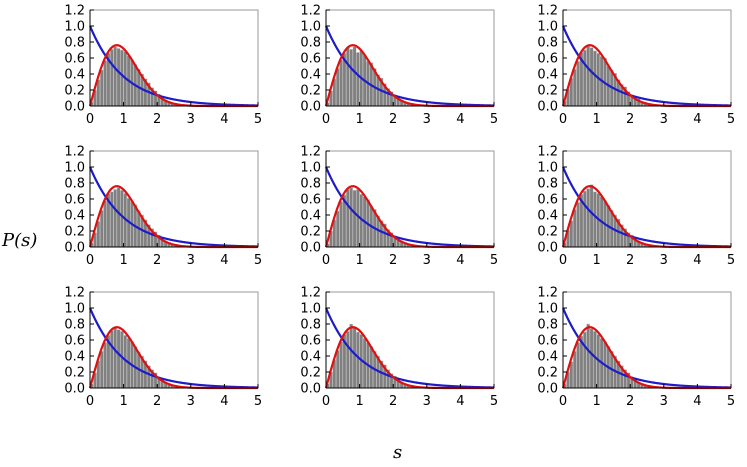 The width and height of the screenshot is (747, 467). Describe the element at coordinates (19, 240) in the screenshot. I see `y-axis-label: P(s)` at that location.